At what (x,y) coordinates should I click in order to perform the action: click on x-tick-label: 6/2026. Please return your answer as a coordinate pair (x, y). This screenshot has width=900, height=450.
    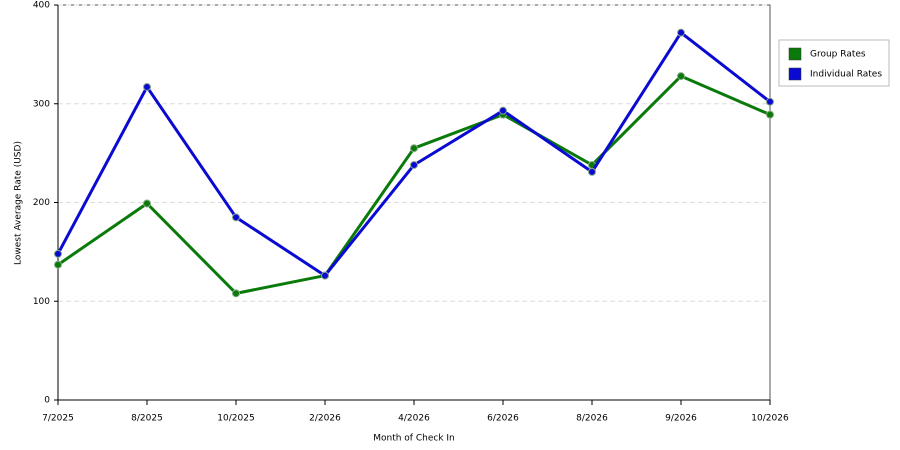
    Looking at the image, I should click on (503, 419).